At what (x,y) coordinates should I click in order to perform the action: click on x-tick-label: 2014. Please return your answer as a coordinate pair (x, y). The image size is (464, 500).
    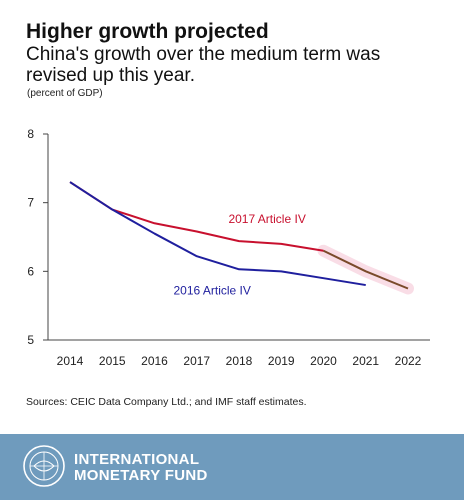
    Looking at the image, I should click on (70, 361).